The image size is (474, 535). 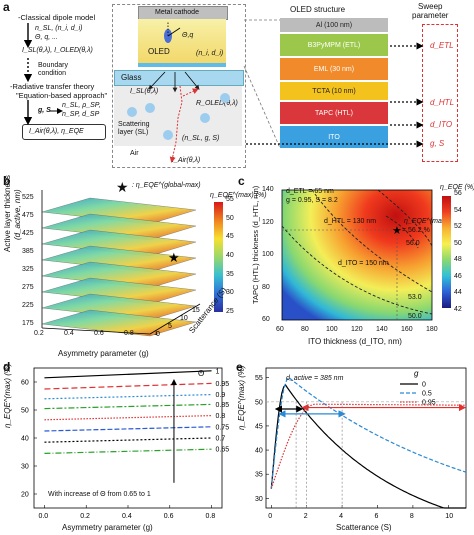 What do you see at coordinates (458, 227) in the screenshot?
I see `c-cbar-tick: 52` at bounding box center [458, 227].